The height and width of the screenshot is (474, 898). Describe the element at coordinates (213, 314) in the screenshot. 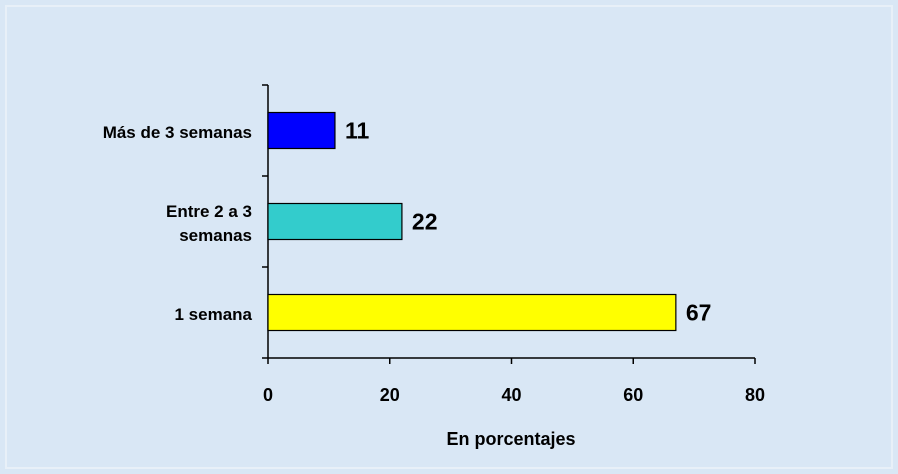

I see `y-tick-label: 1 semana` at that location.